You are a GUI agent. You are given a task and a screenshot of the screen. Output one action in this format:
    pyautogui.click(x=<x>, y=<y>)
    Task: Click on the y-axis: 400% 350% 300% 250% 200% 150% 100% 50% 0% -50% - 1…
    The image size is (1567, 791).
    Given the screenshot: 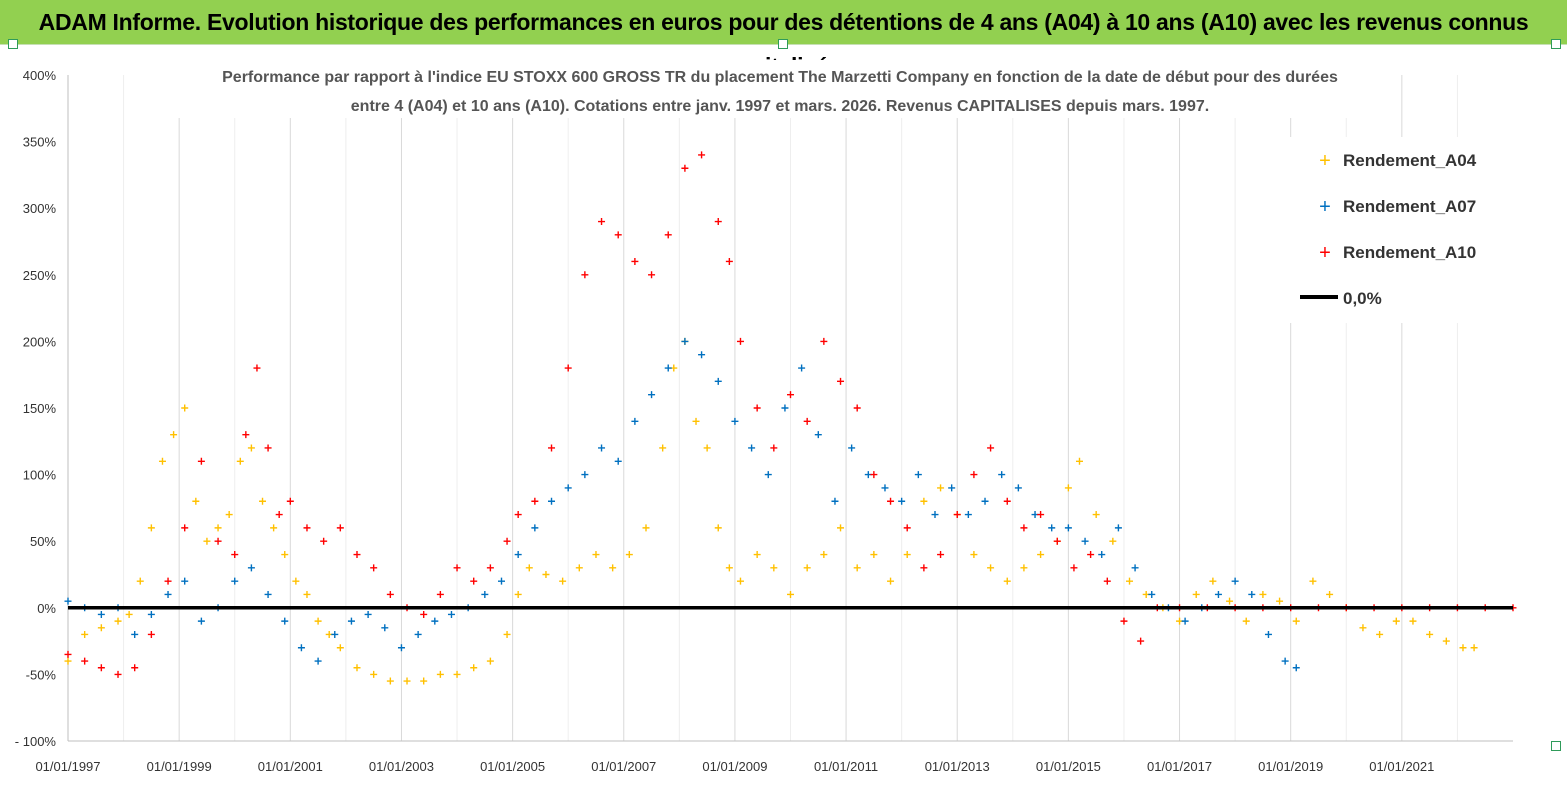 What is the action you would take?
    pyautogui.click(x=42, y=408)
    